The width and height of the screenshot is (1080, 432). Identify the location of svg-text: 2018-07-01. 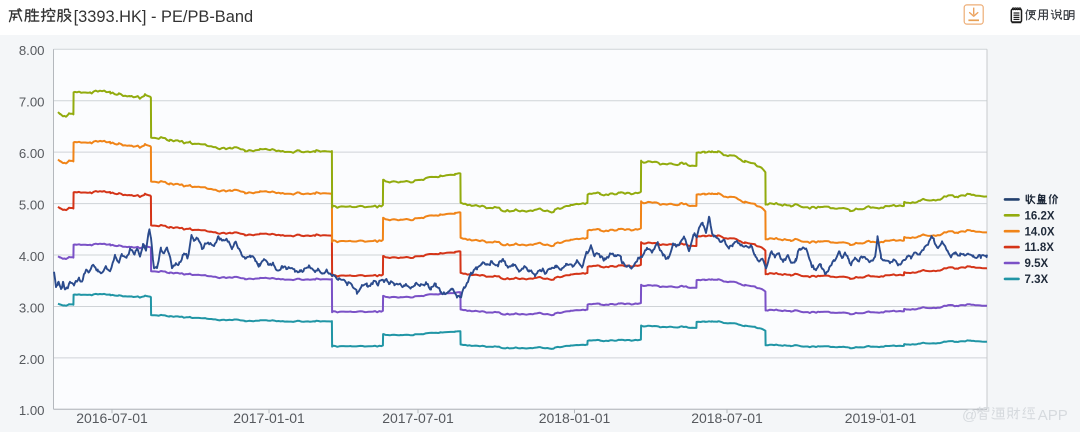
(727, 418).